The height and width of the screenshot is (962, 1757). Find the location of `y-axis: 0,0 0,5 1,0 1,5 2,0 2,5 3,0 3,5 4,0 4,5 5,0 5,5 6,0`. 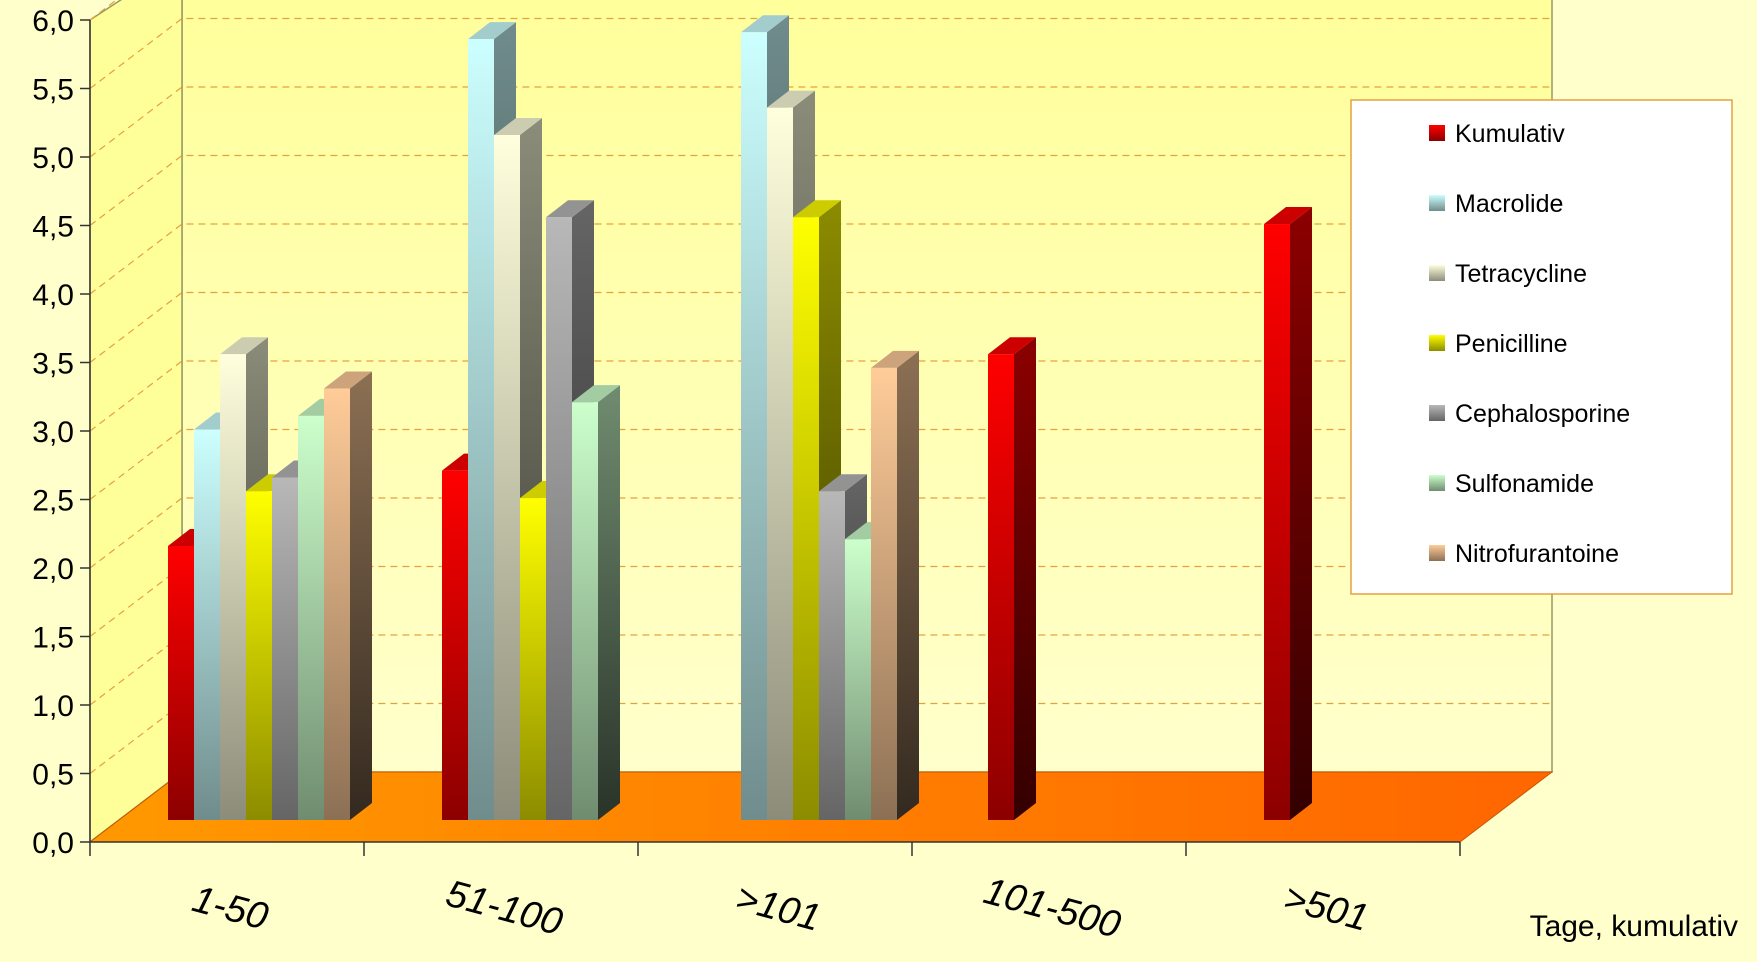

y-axis: 0,0 0,5 1,0 1,5 2,0 2,5 3,0 3,5 4,0 4,5 5,0 5,5 6,0 is located at coordinates (61, 432).